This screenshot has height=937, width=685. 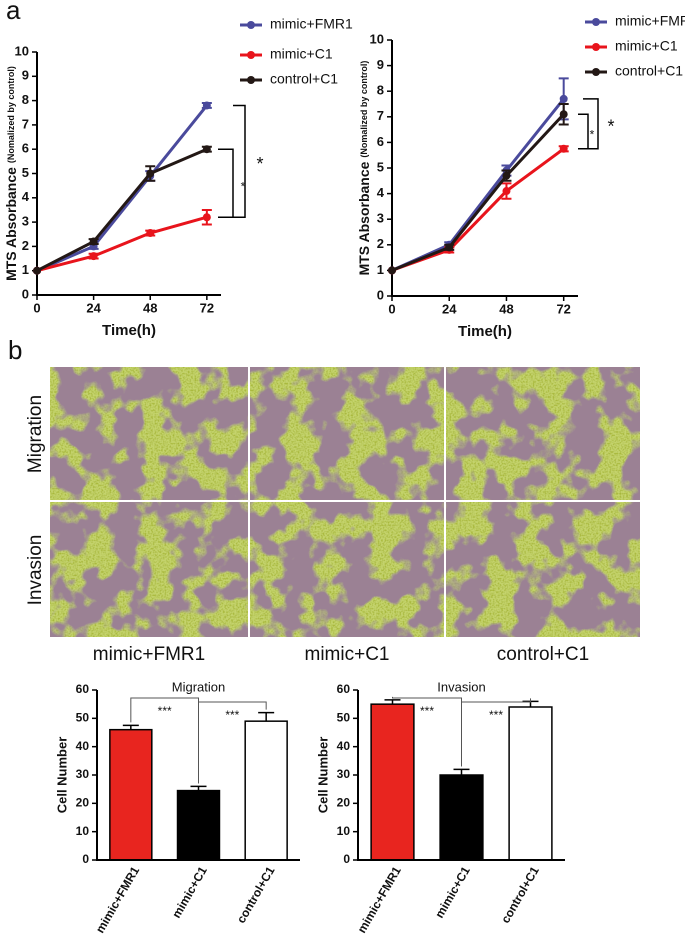 What do you see at coordinates (380, 90) in the screenshot?
I see `y-tick-label: 8` at bounding box center [380, 90].